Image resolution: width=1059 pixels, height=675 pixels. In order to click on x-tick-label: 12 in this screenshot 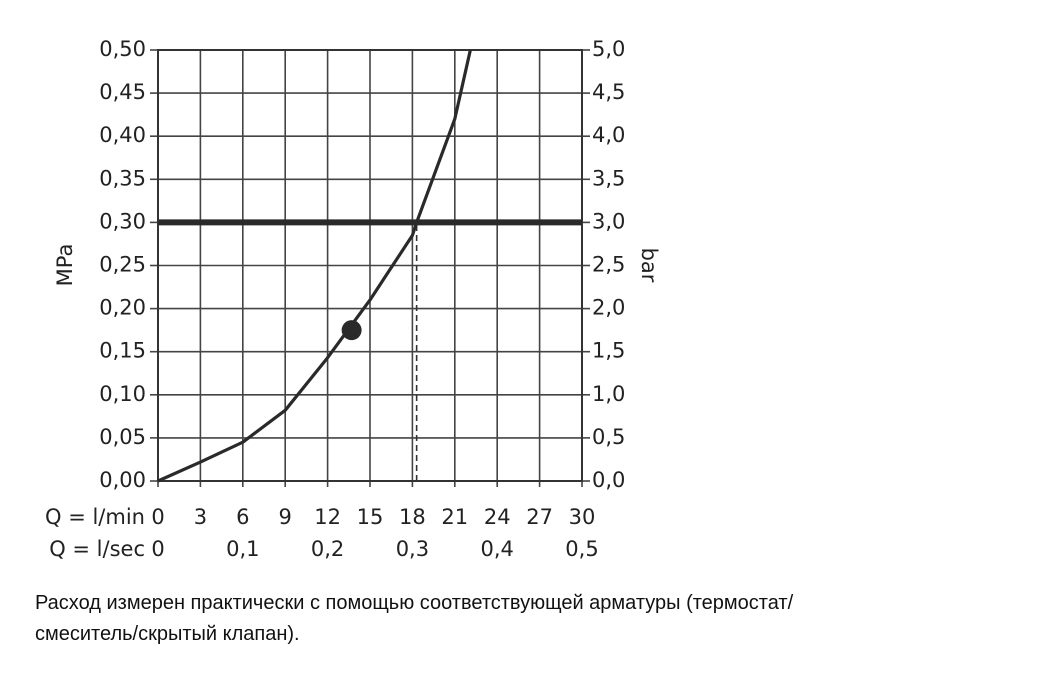, I will do `click(327, 517)`.